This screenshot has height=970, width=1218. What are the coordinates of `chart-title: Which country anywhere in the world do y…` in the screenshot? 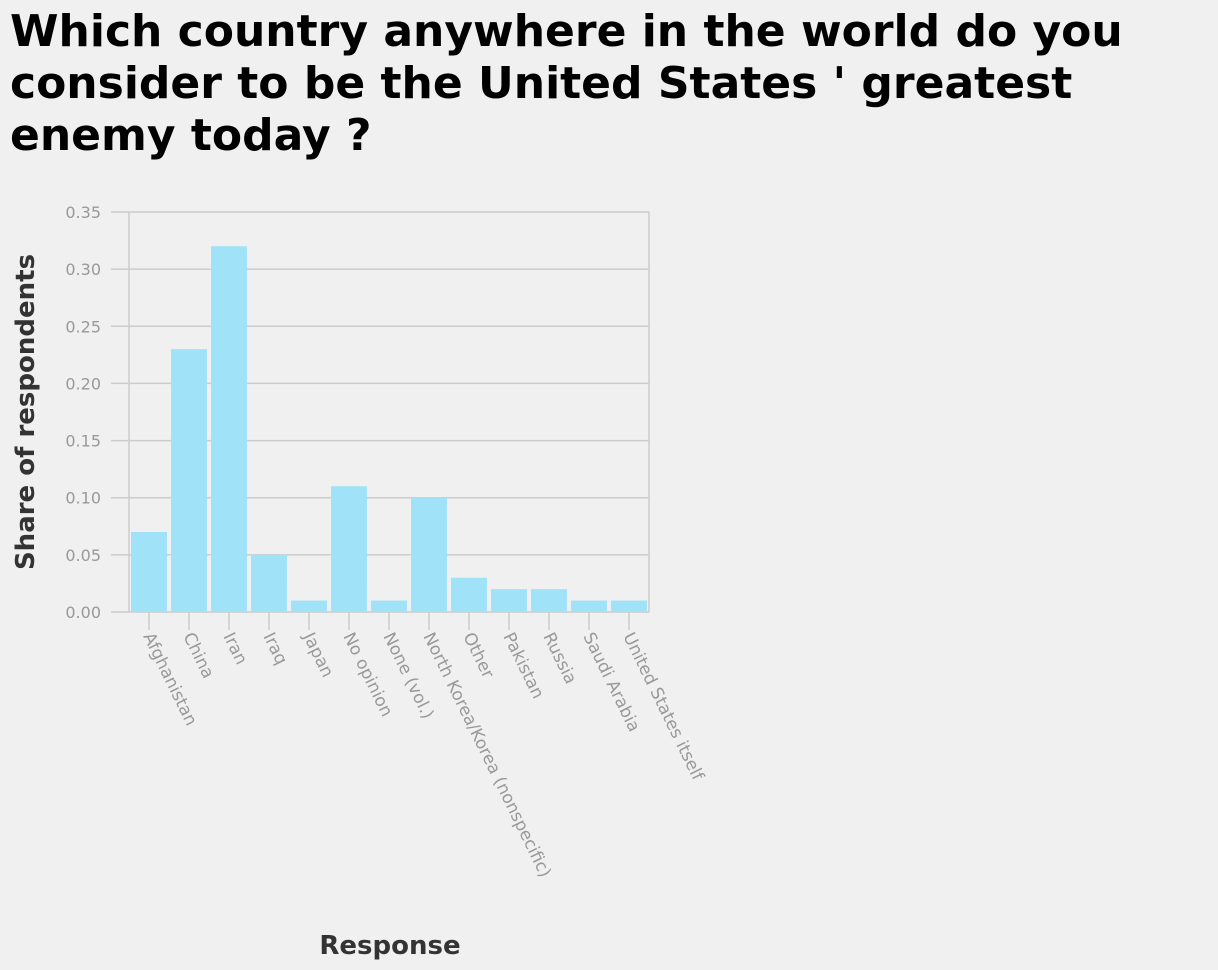 It's located at (566, 83).